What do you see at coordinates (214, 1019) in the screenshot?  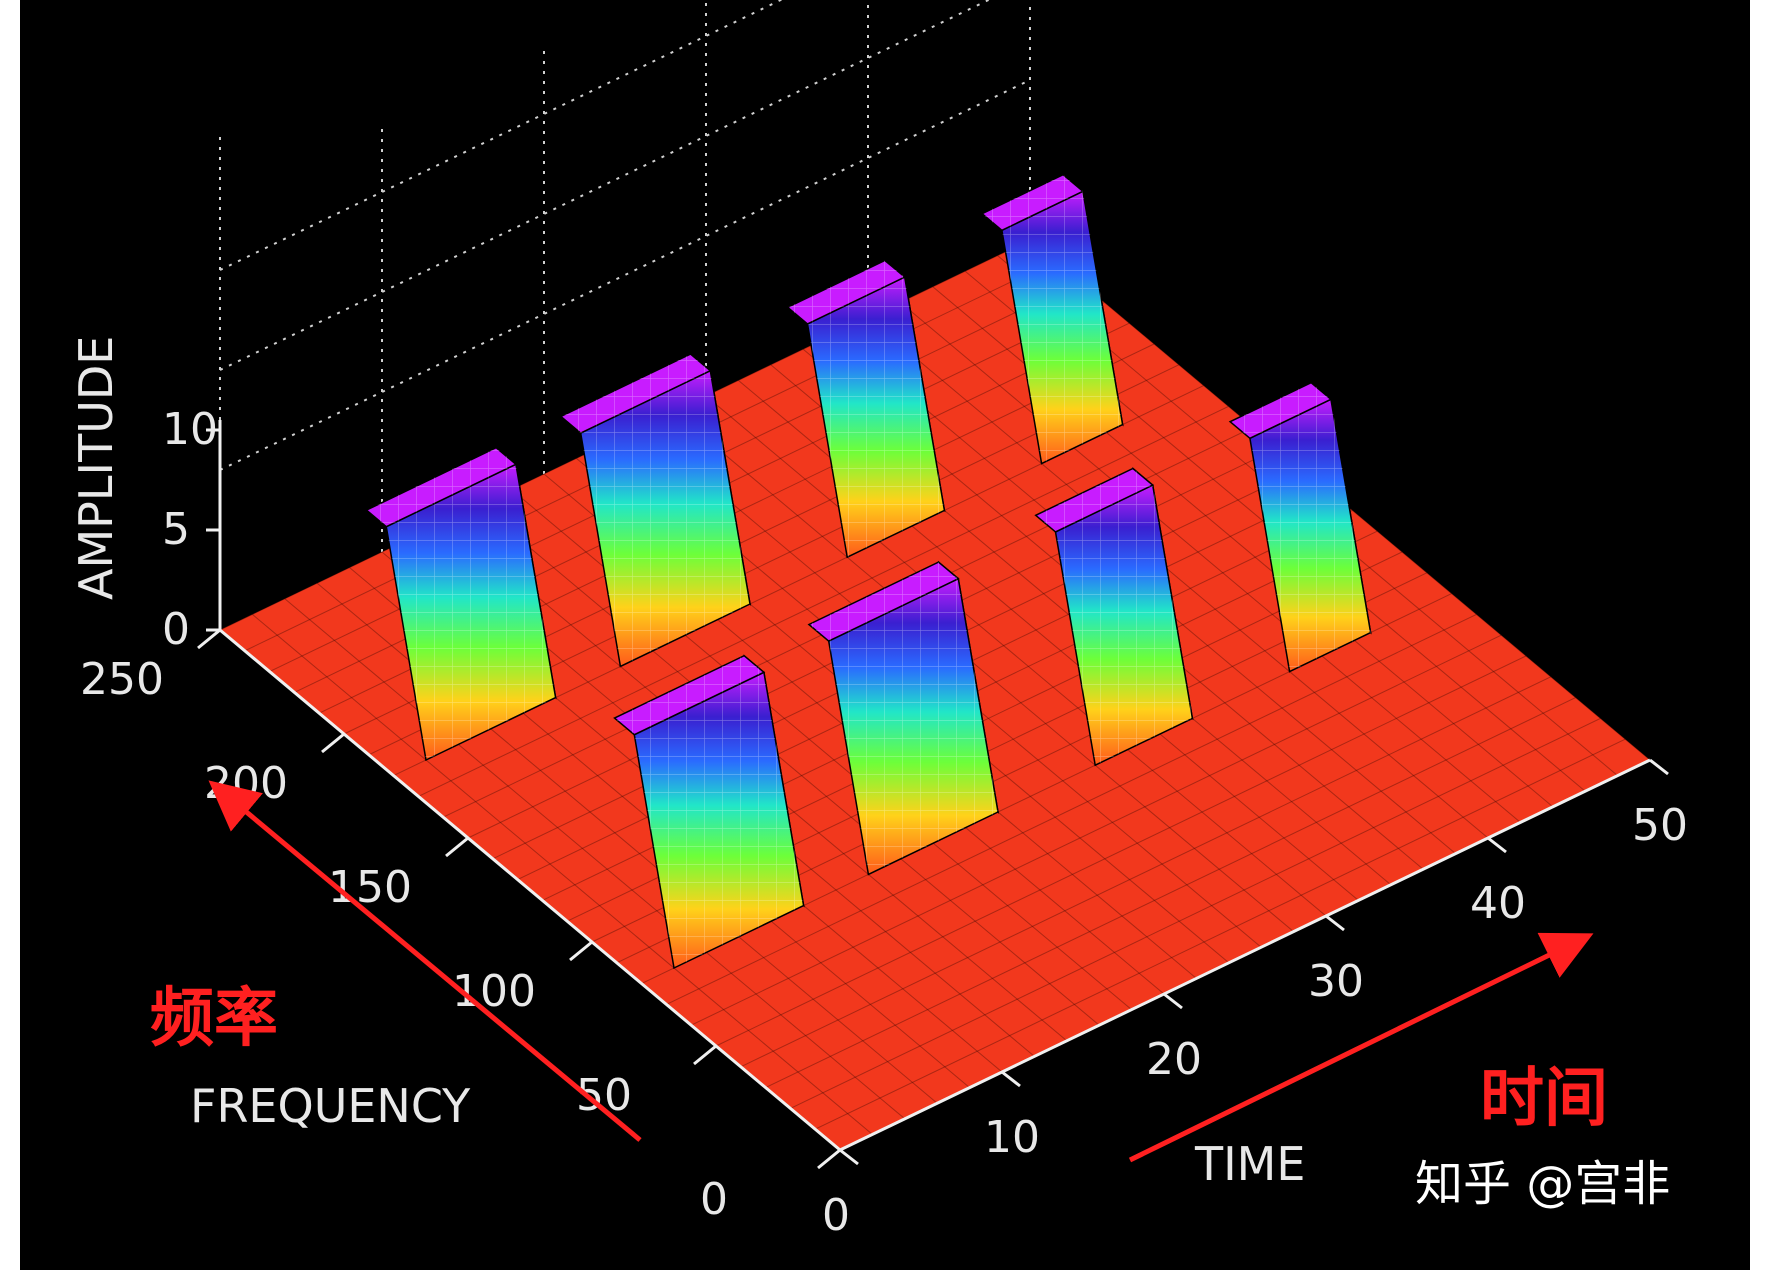 I see `frequency-annotation: 频率` at bounding box center [214, 1019].